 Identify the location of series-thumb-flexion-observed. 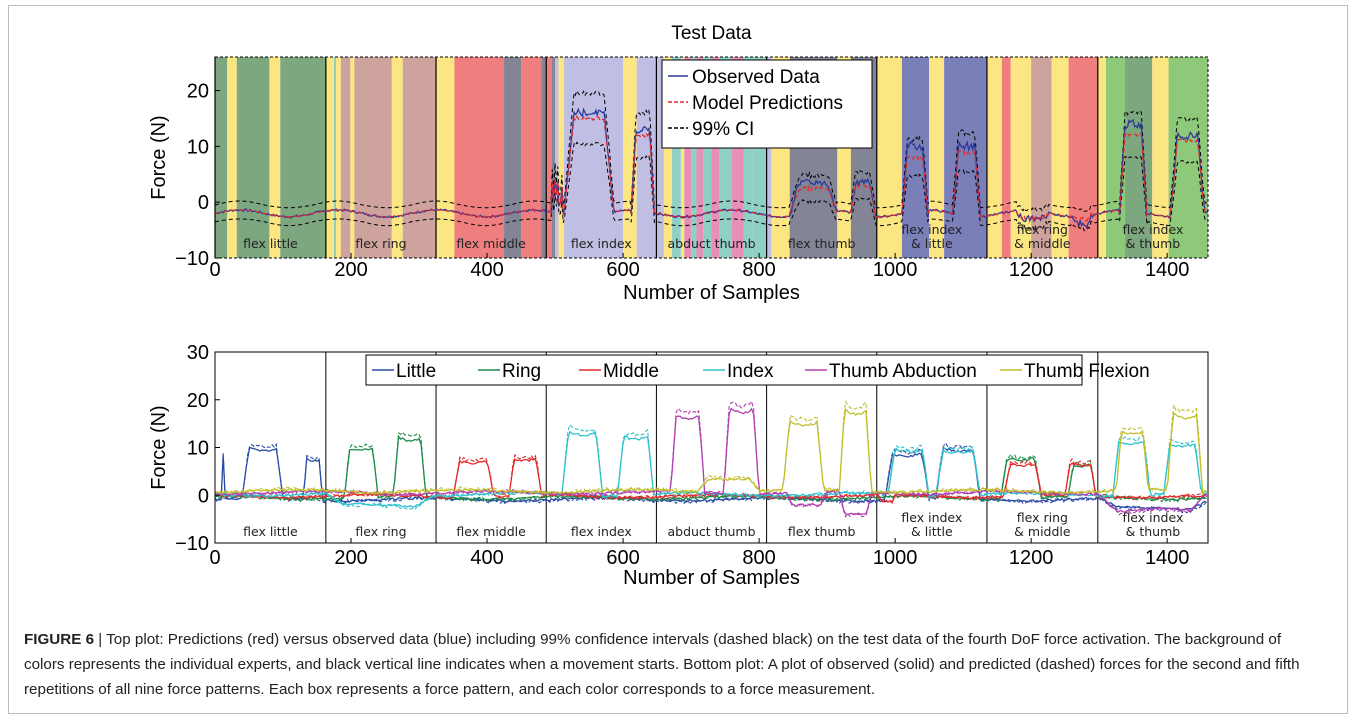
(710, 451).